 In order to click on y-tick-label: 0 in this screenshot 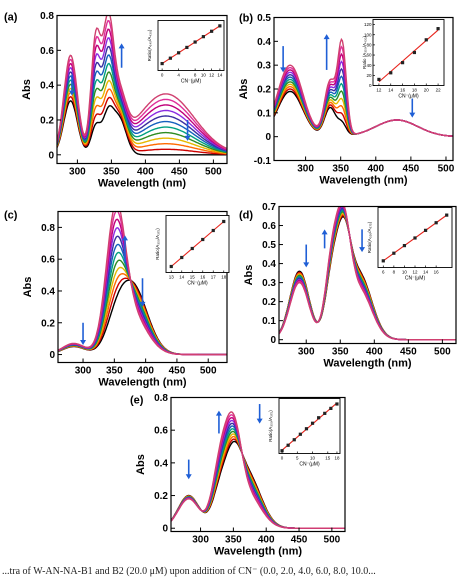, I will do `click(51, 155)`.